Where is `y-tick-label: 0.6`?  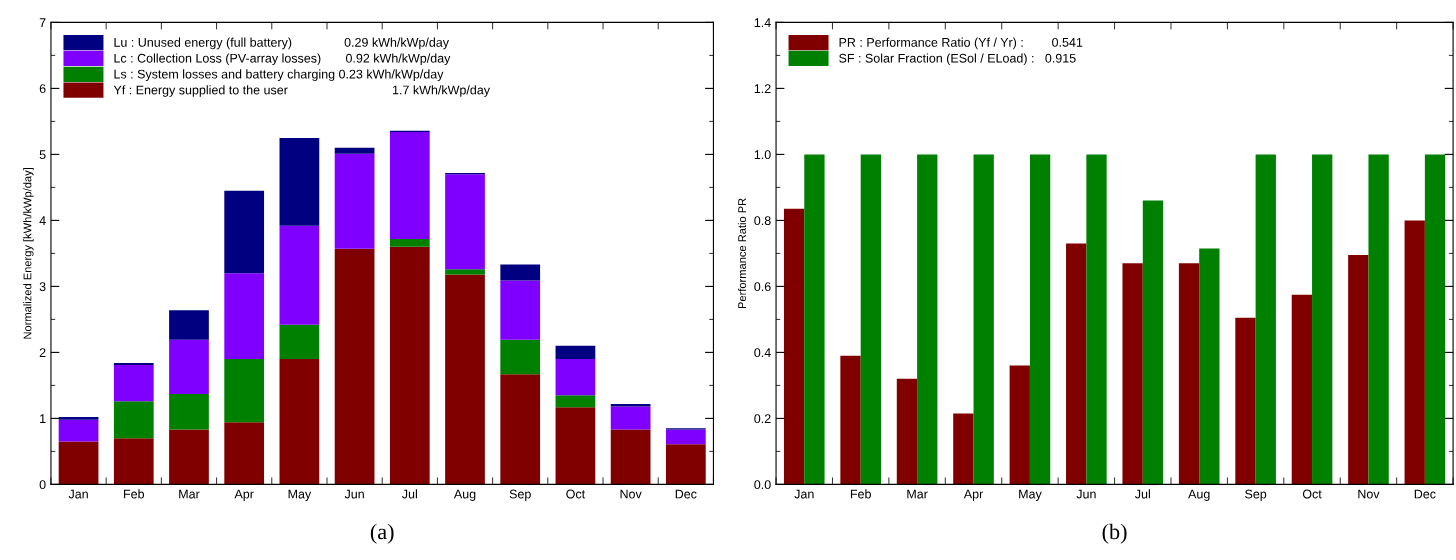
y-tick-label: 0.6 is located at coordinates (762, 287).